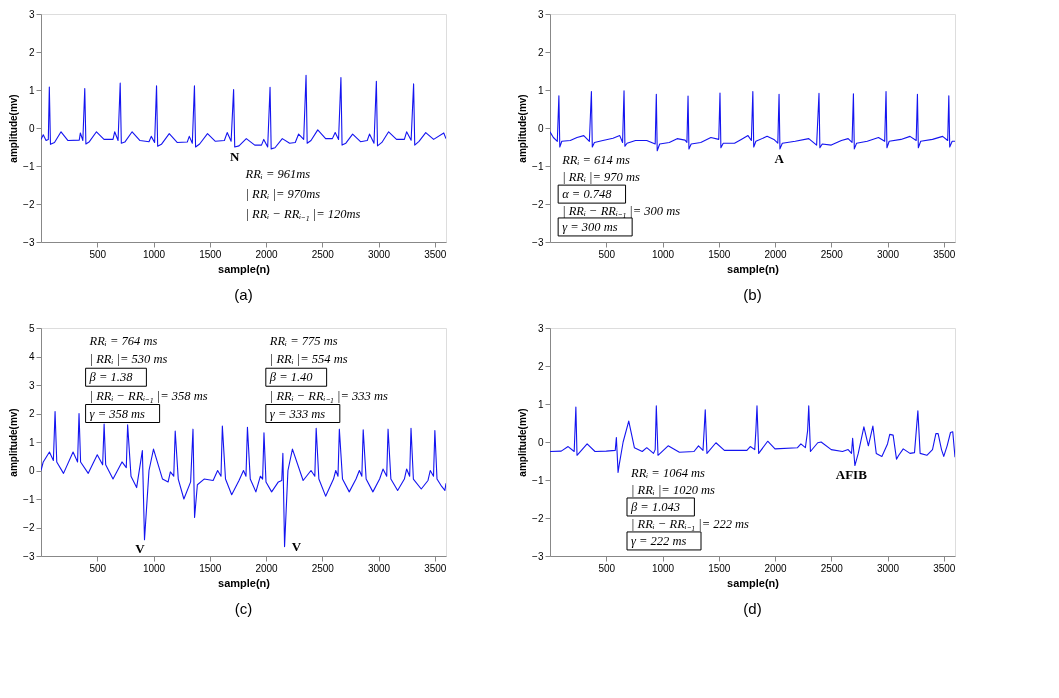  I want to click on annotation: β = 1.40, so click(291, 377).